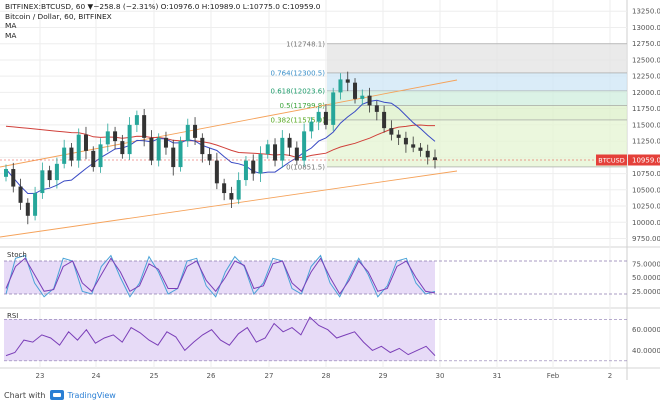 This screenshot has width=660, height=402. I want to click on y-tick-label: 10000.0000, so click(646, 223).